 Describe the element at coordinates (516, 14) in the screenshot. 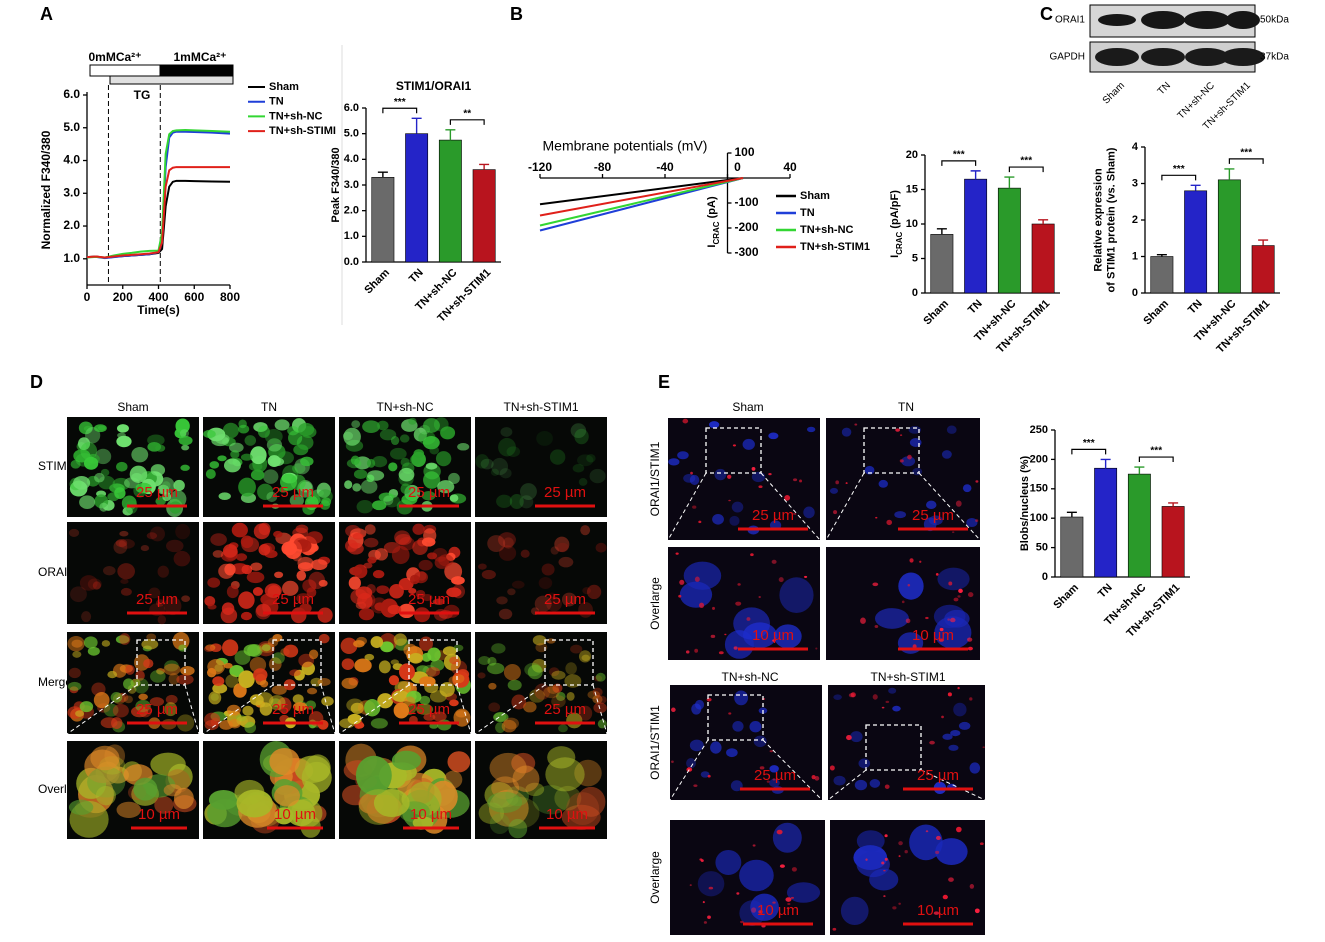

I see `panel-label: B` at that location.